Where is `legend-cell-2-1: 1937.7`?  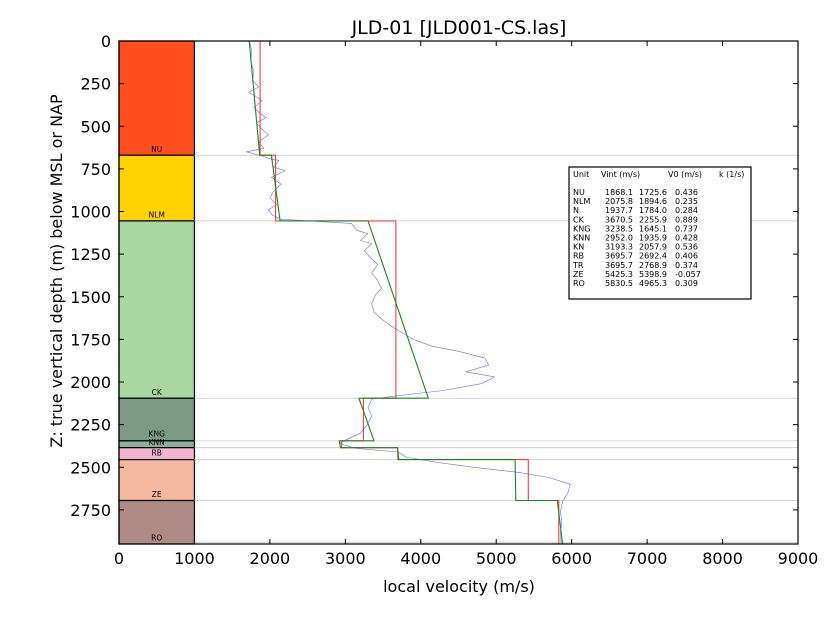 legend-cell-2-1: 1937.7 is located at coordinates (619, 210).